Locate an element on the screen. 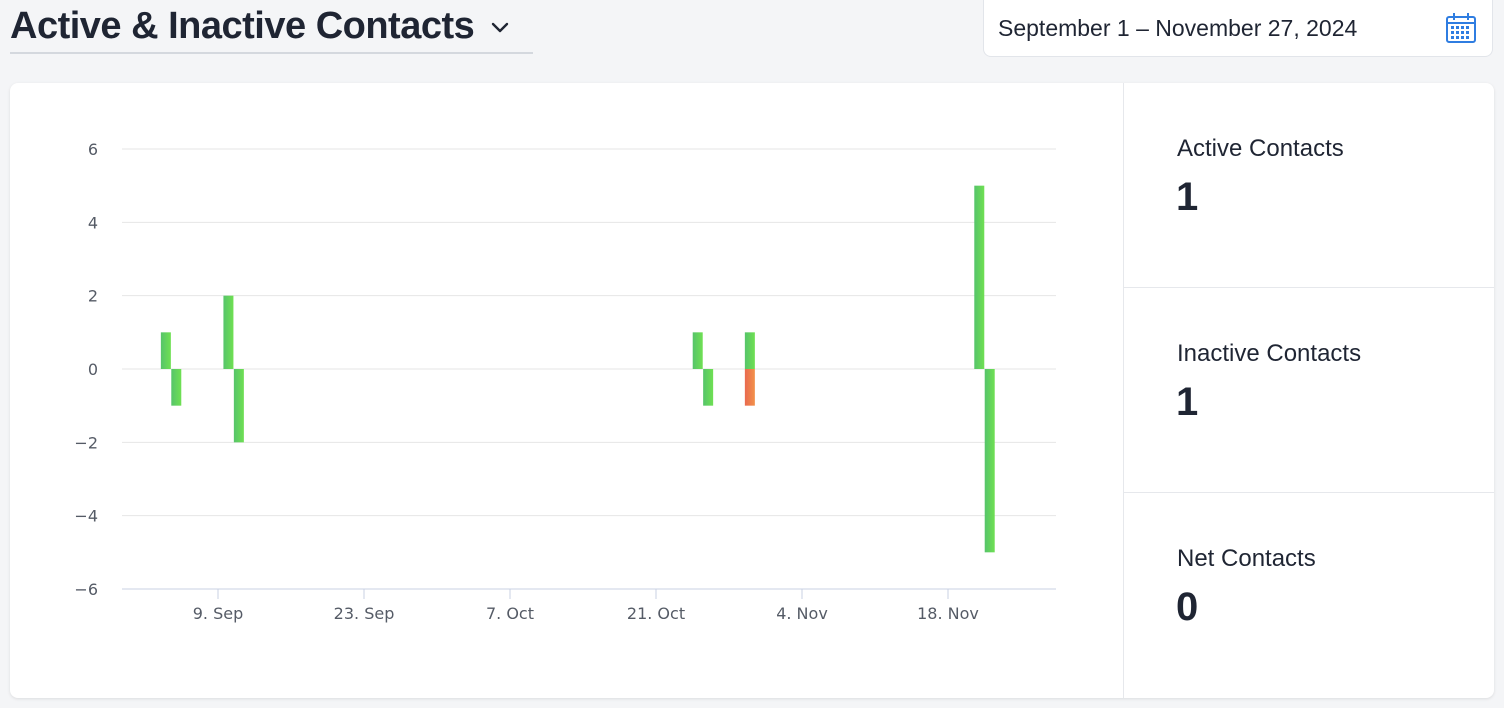 Image resolution: width=1504 pixels, height=708 pixels. stat-label: Inactive Contacts is located at coordinates (1269, 353).